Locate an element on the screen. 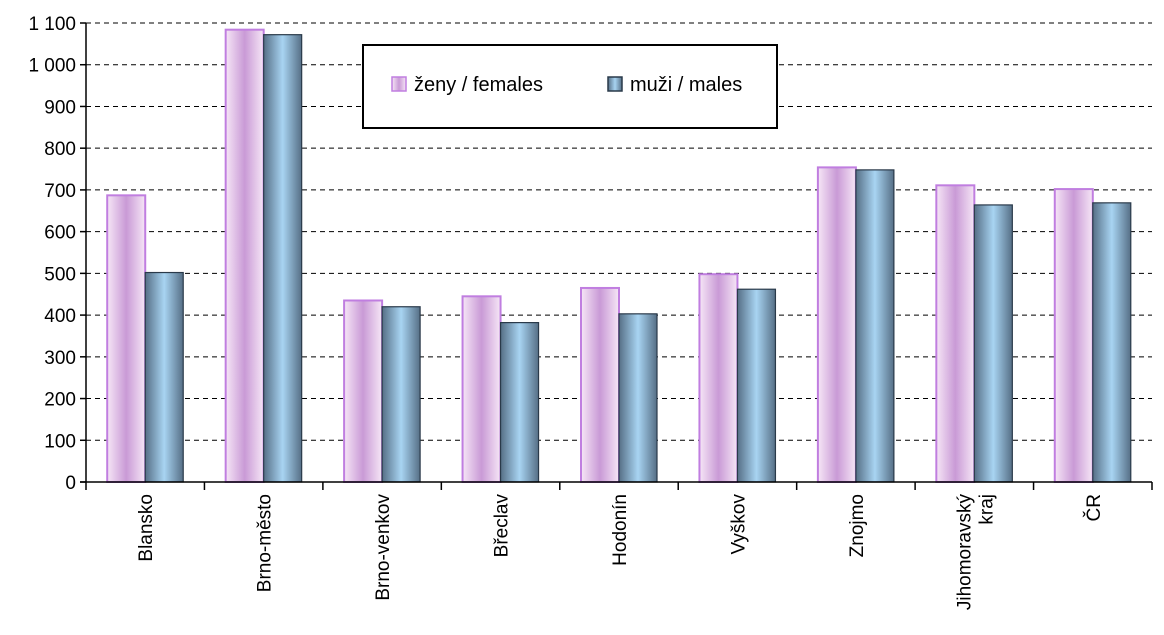 The image size is (1164, 635). x-category-label: Břeclav is located at coordinates (502, 526).